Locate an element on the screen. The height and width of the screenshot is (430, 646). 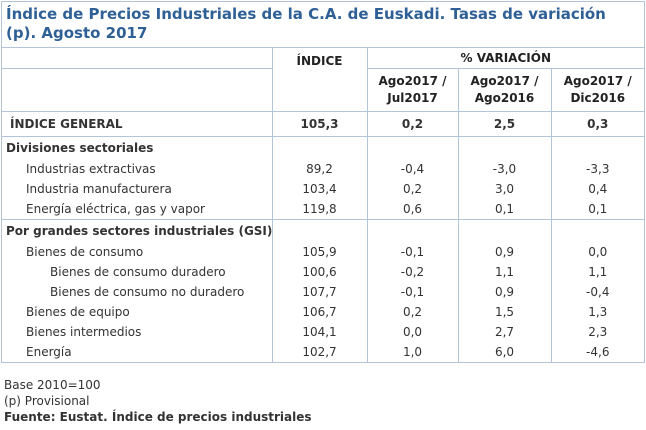
cell: 103,4 is located at coordinates (319, 189).